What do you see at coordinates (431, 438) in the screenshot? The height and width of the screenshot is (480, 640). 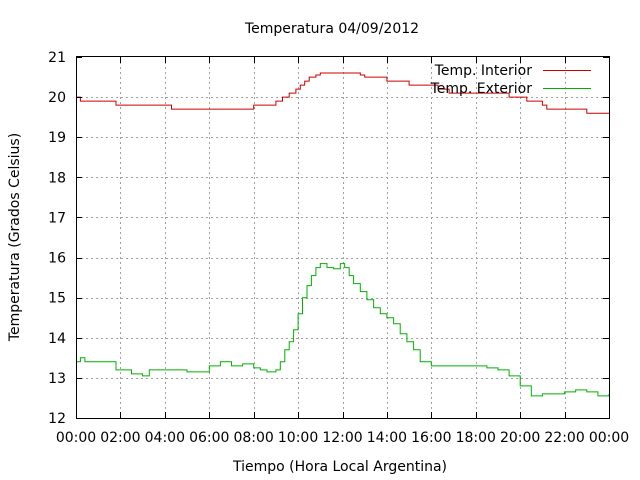 I see `x-tick-label: 16:00` at bounding box center [431, 438].